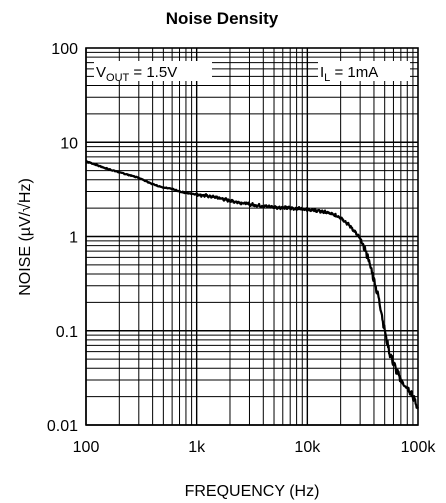  What do you see at coordinates (86, 447) in the screenshot?
I see `x-tick-label: 100` at bounding box center [86, 447].